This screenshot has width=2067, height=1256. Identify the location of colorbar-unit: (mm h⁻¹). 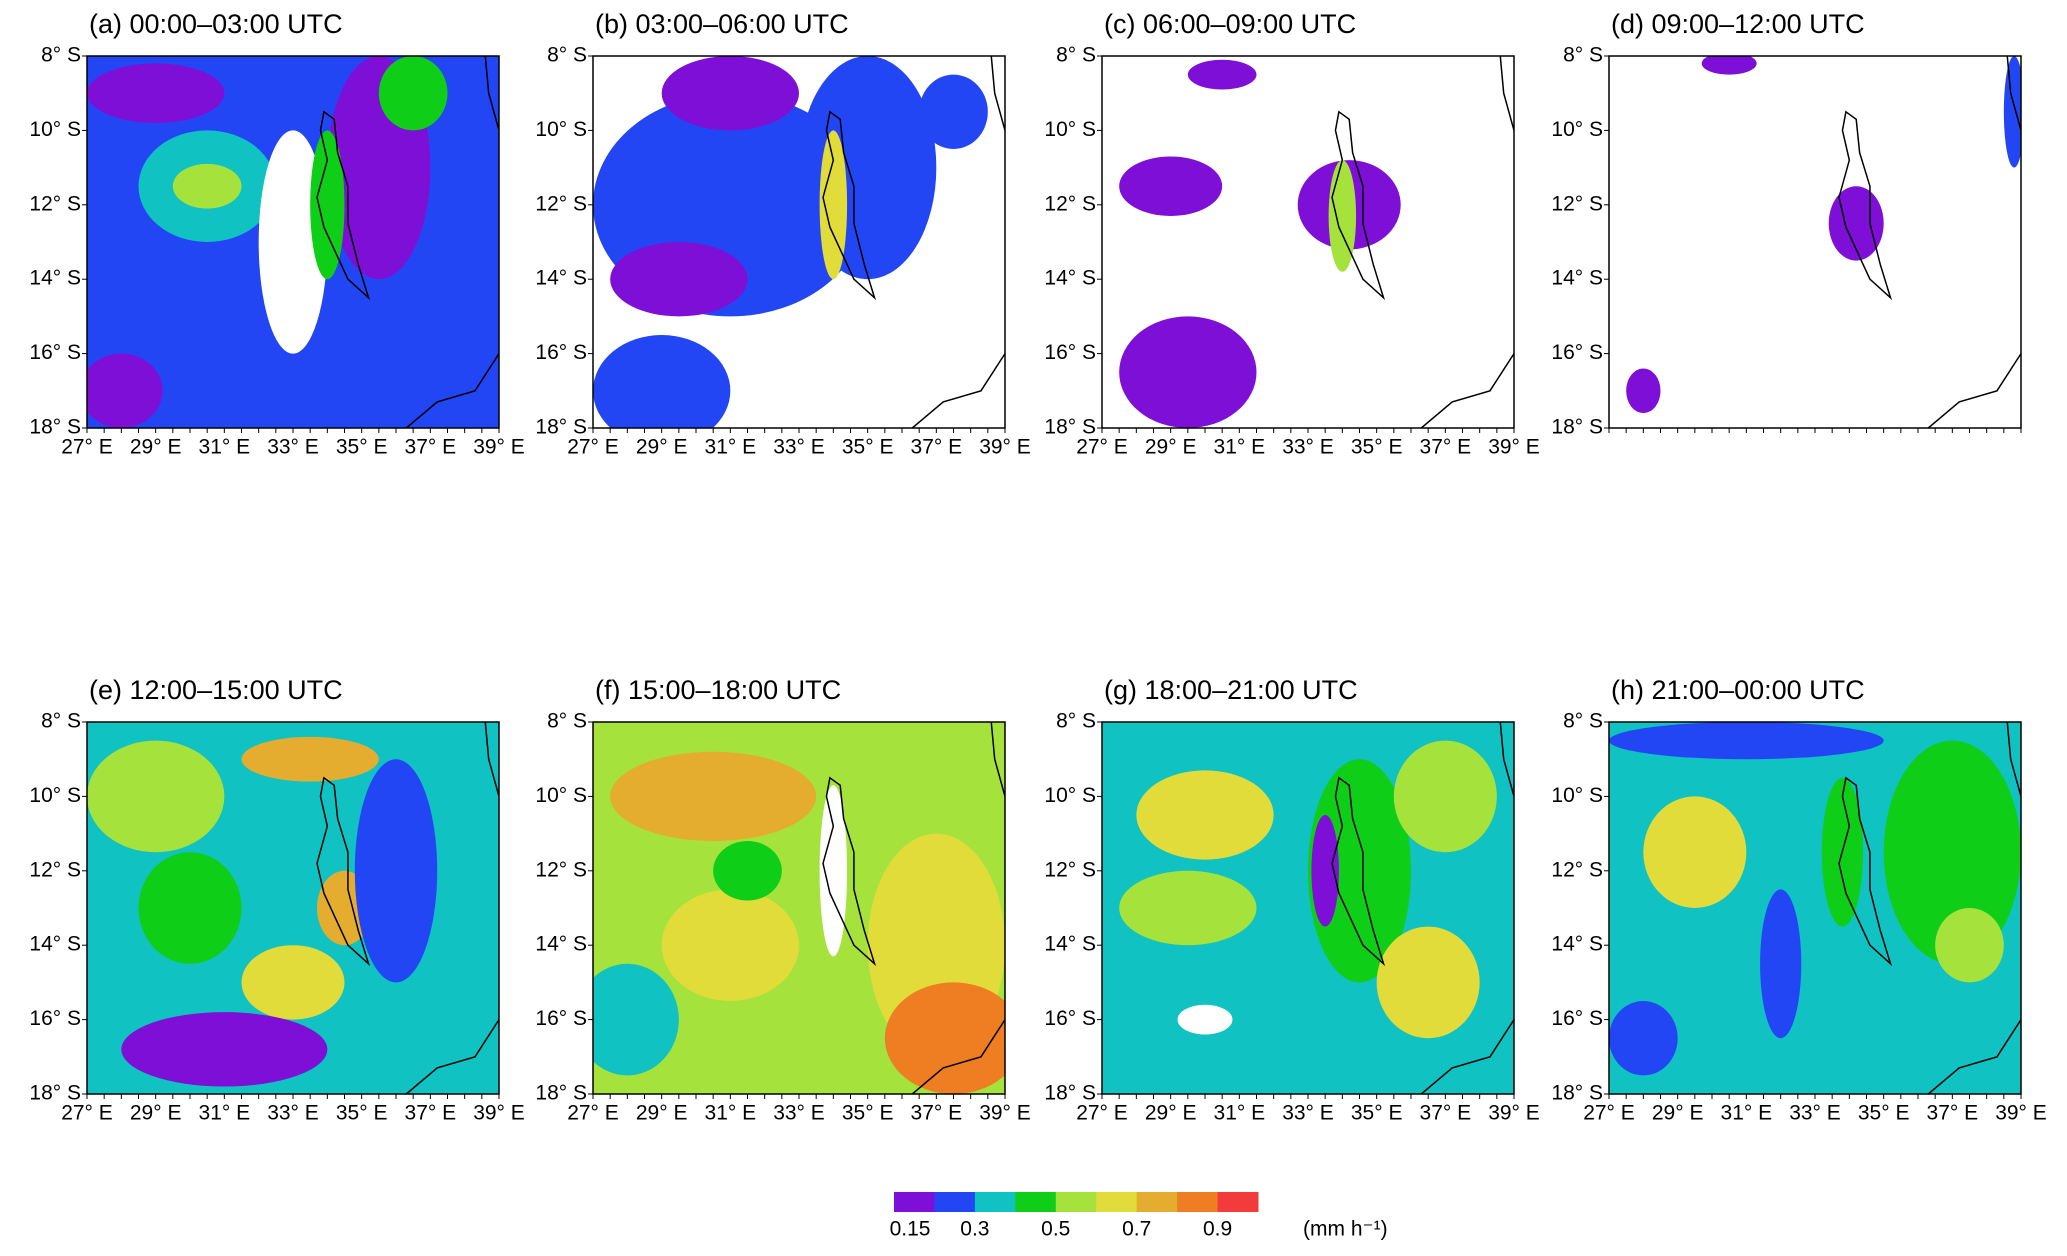
(1345, 1229).